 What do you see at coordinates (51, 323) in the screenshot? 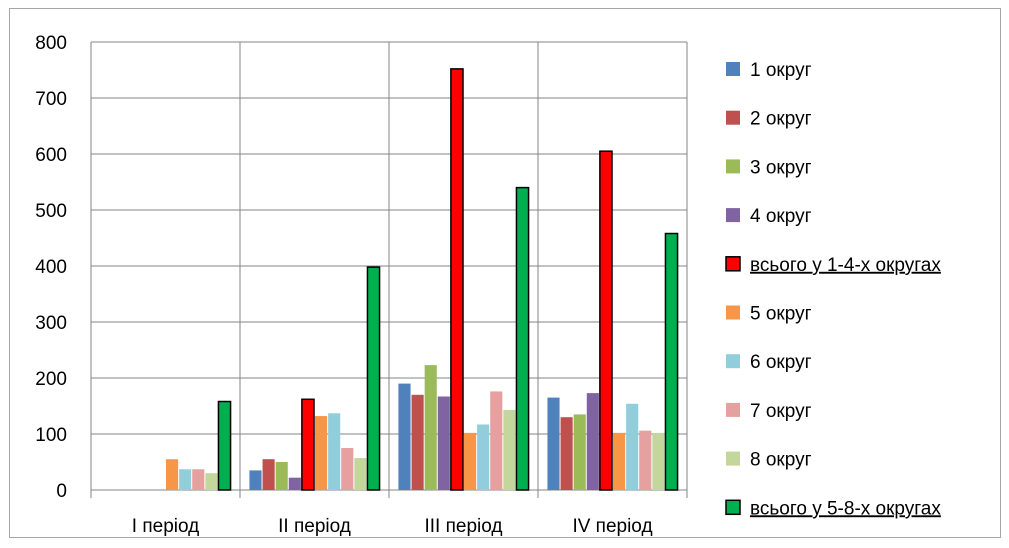
I see `y-tick-label: 300` at bounding box center [51, 323].